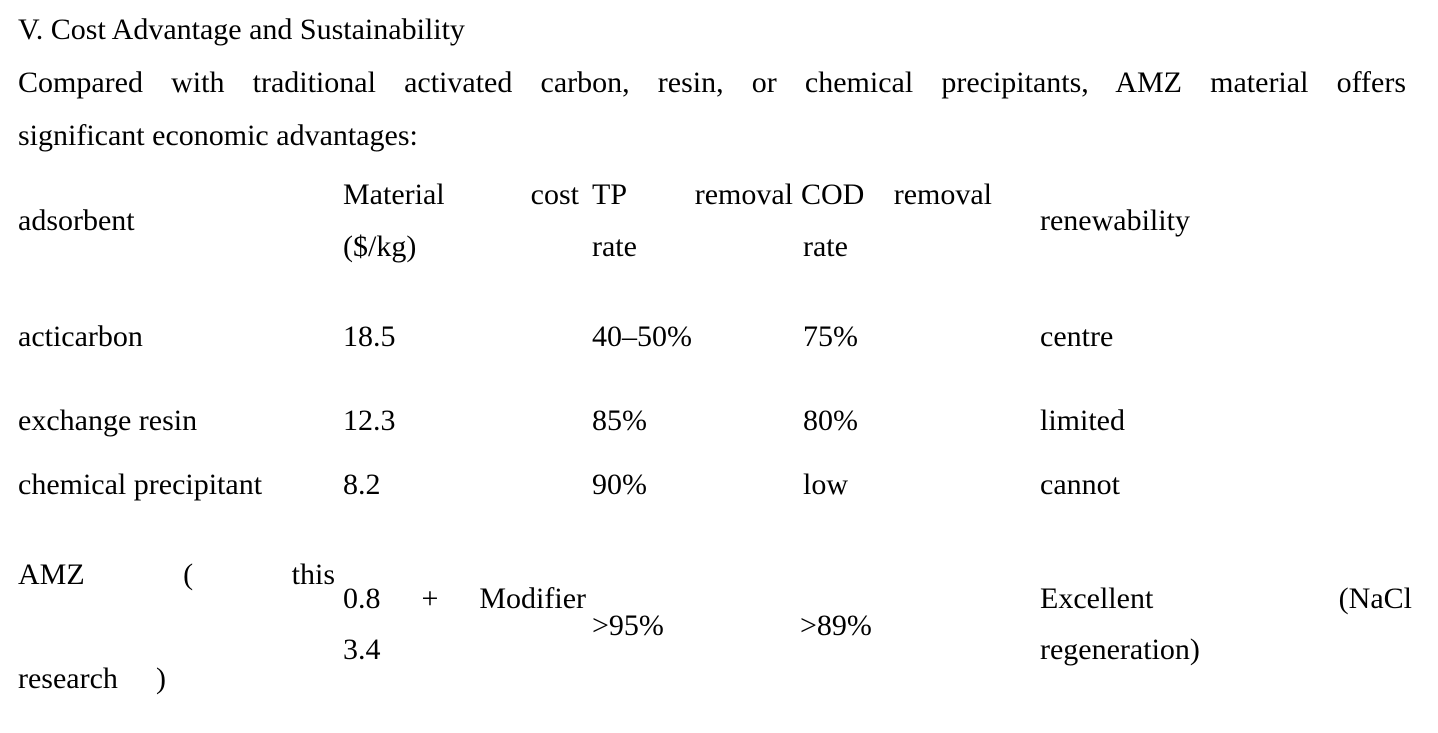  Describe the element at coordinates (369, 420) in the screenshot. I see `cell-material-cost: 12.3` at that location.